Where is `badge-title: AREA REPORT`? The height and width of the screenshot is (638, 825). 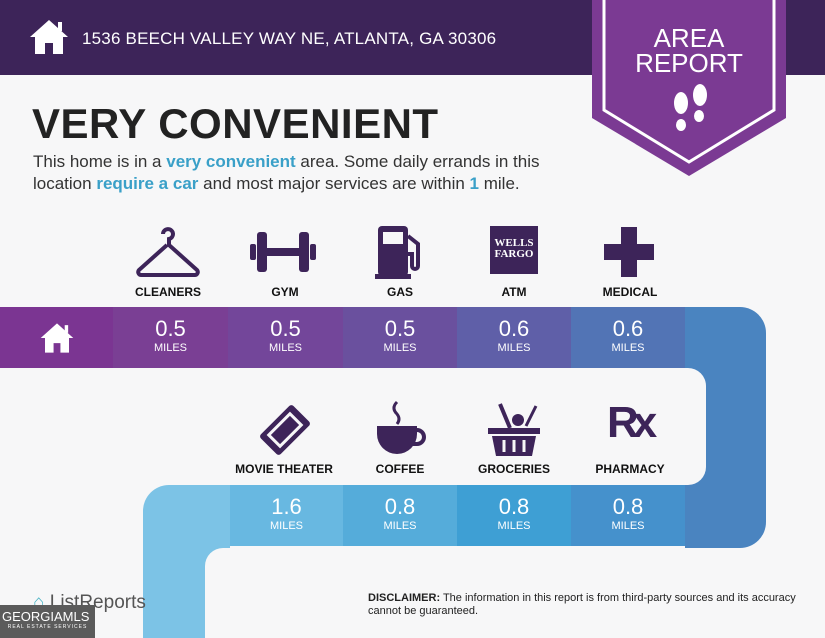
badge-title: AREA REPORT is located at coordinates (689, 50).